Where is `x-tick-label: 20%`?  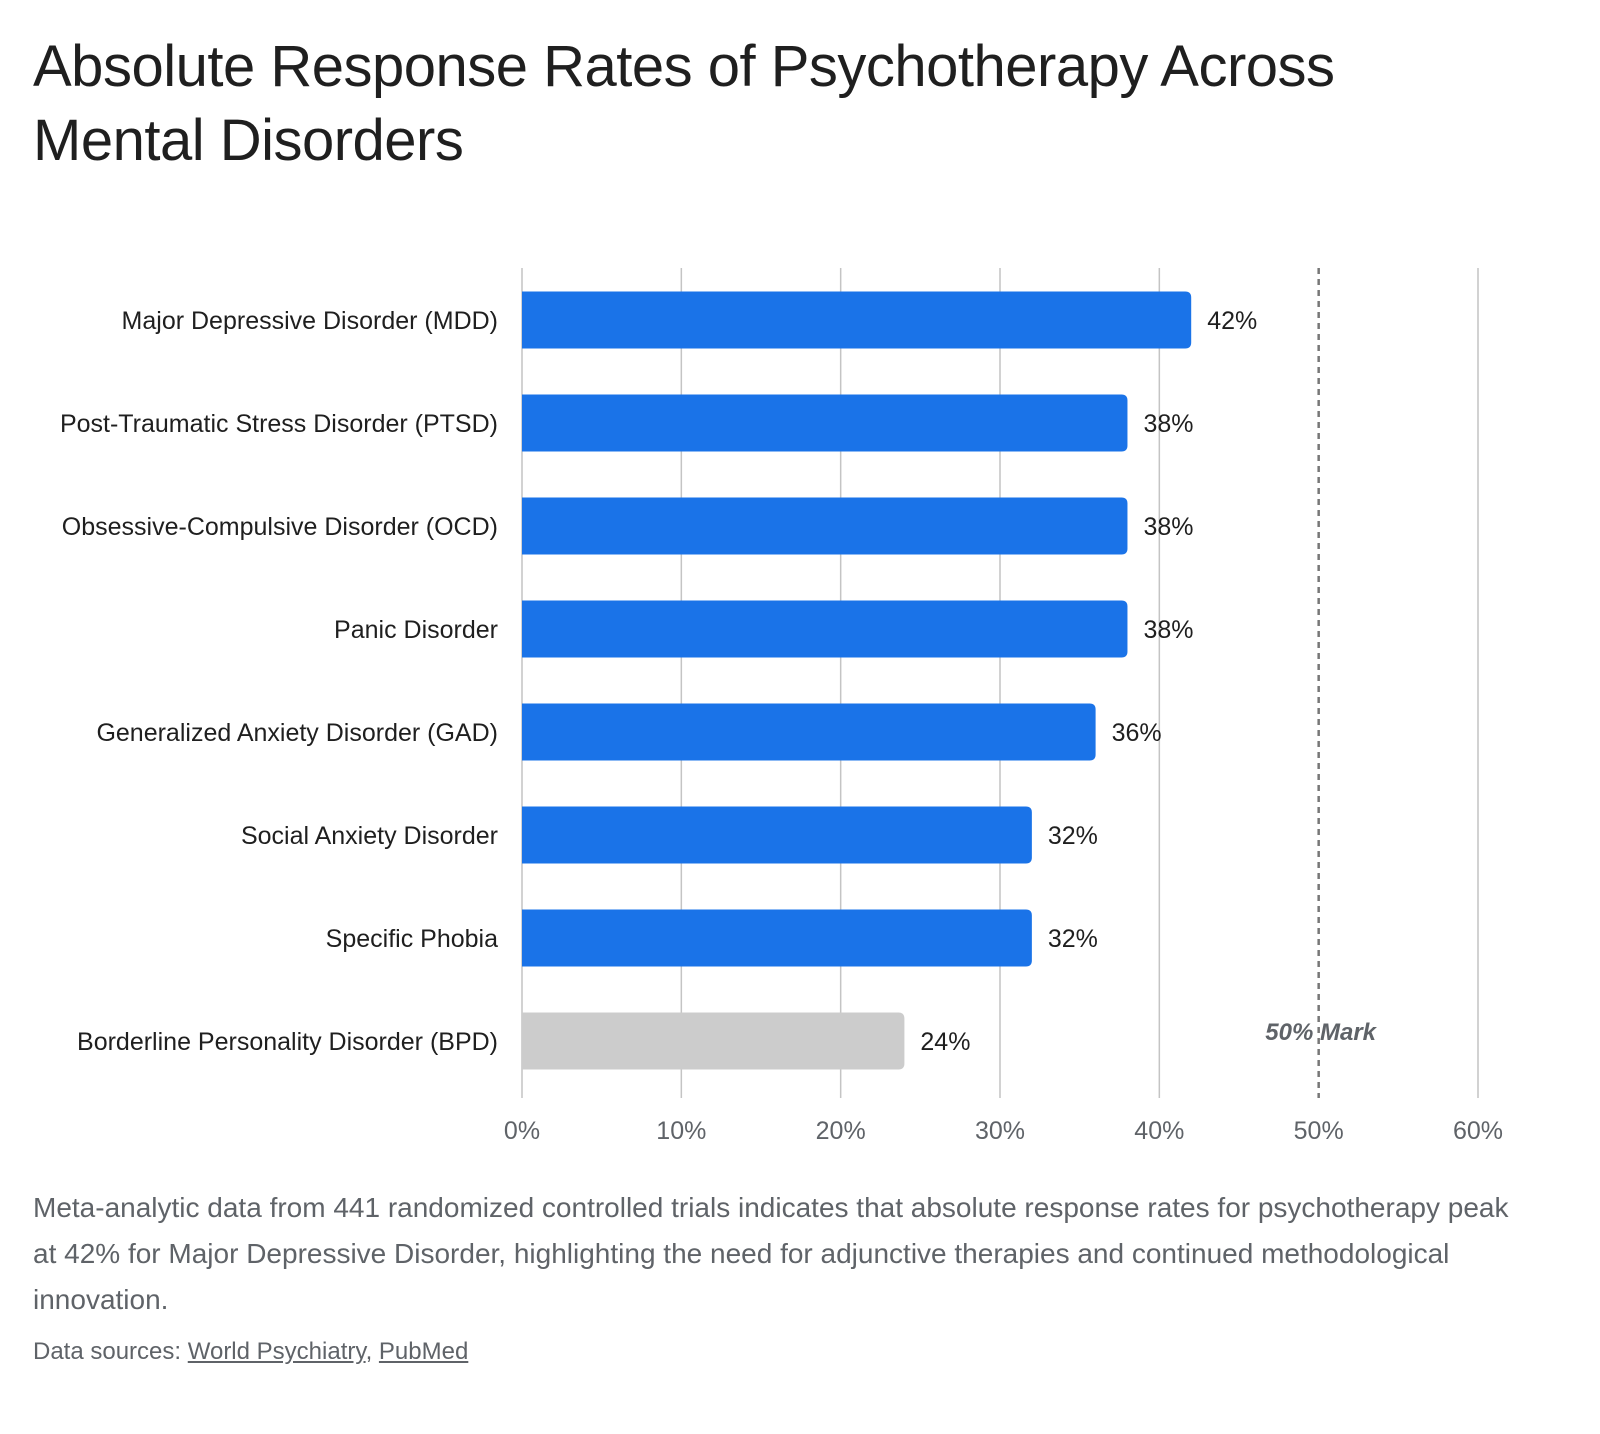
x-tick-label: 20% is located at coordinates (841, 1131).